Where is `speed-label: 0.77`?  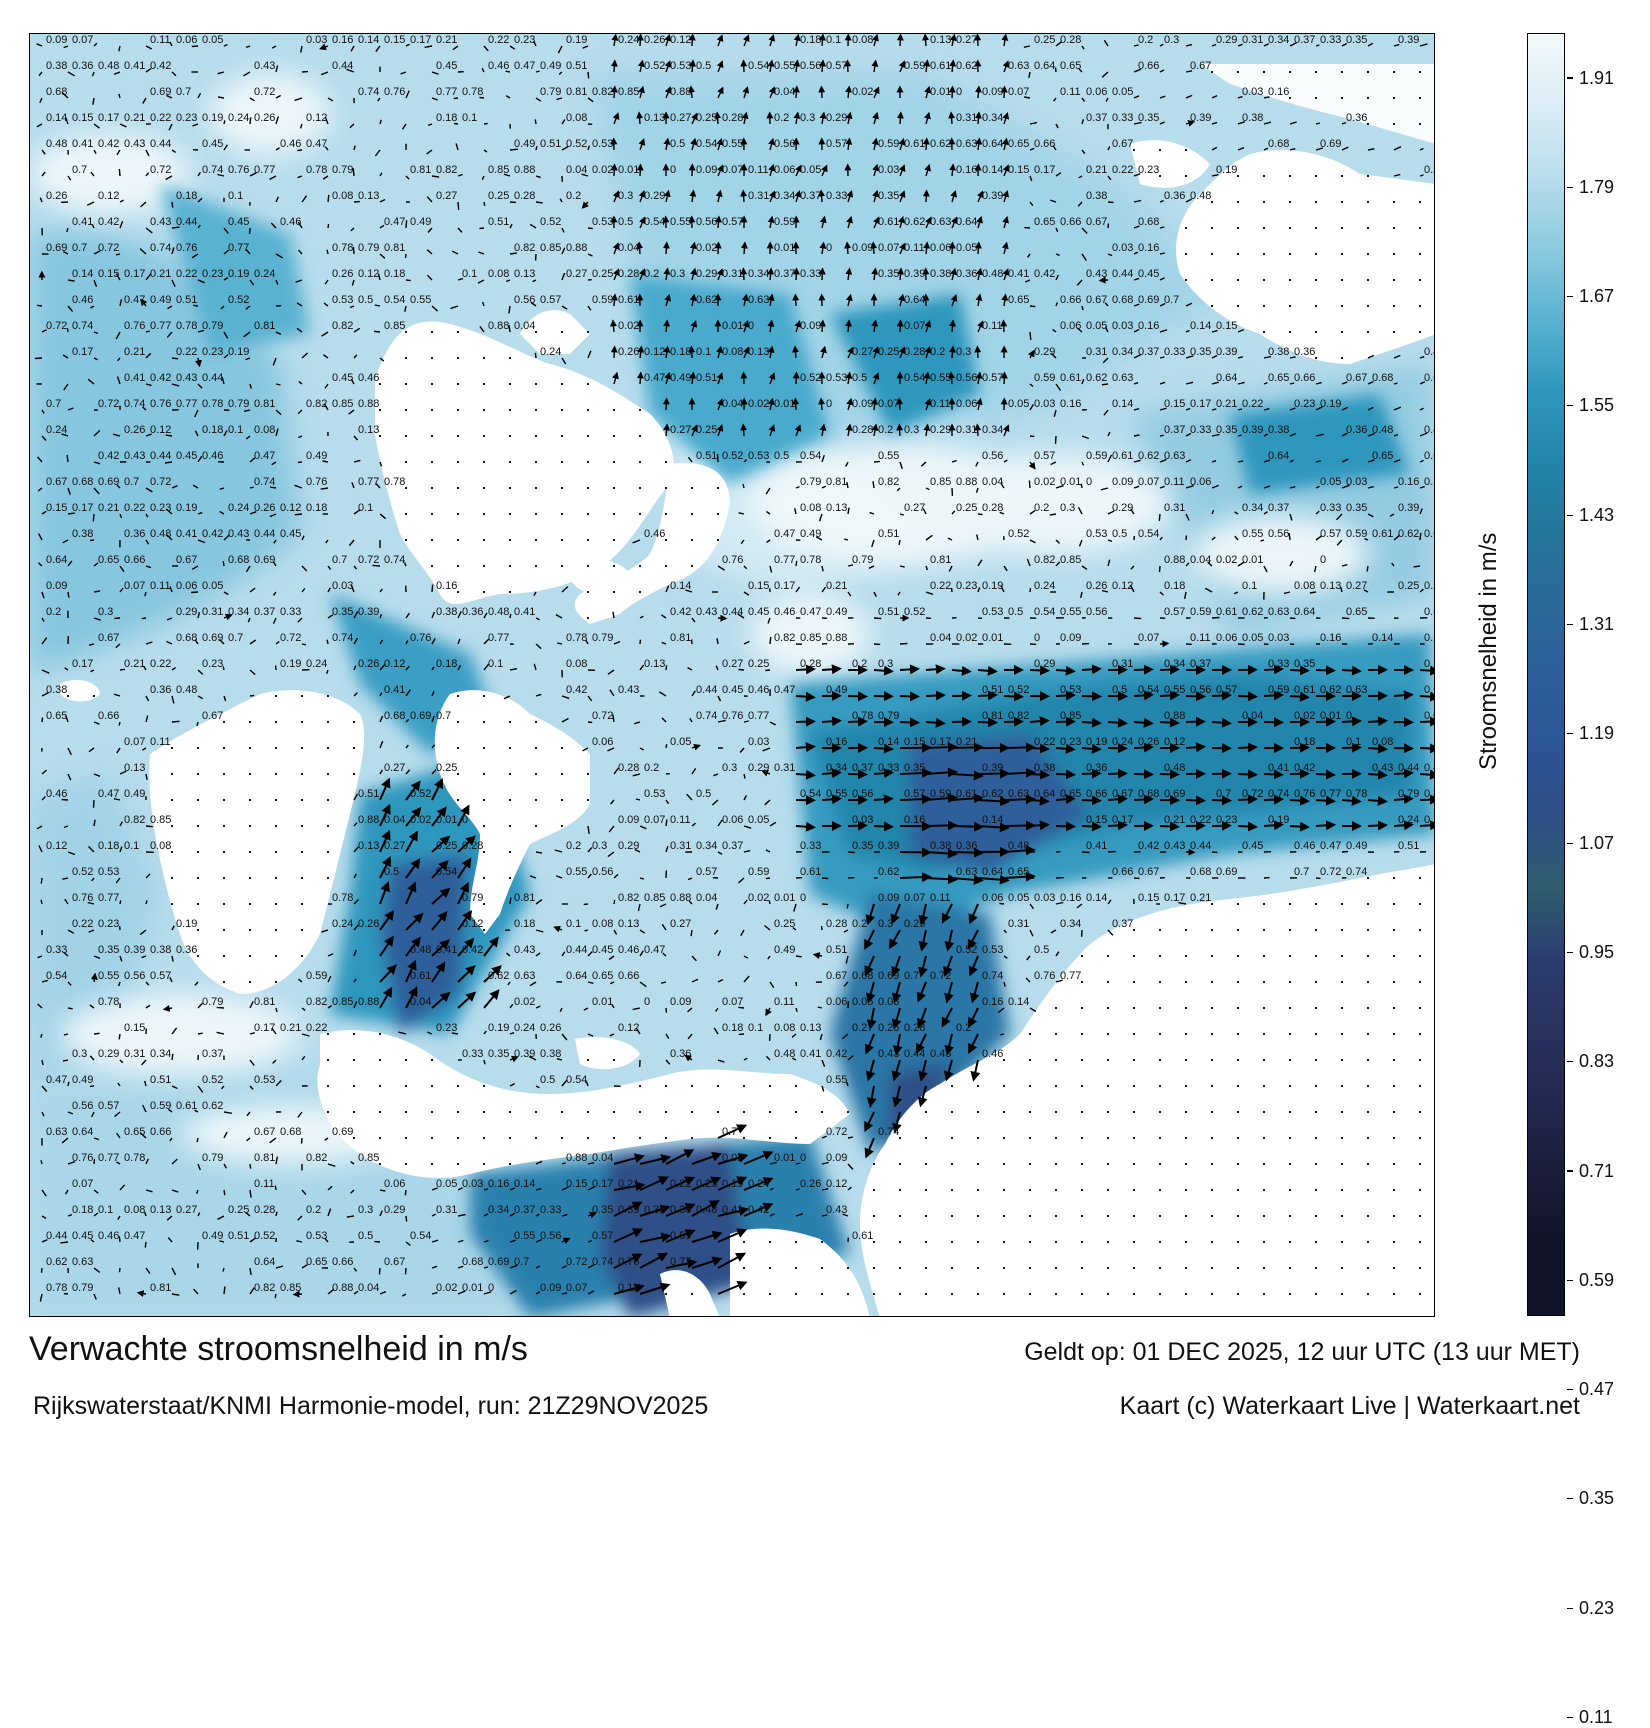 speed-label: 0.77 is located at coordinates (160, 326).